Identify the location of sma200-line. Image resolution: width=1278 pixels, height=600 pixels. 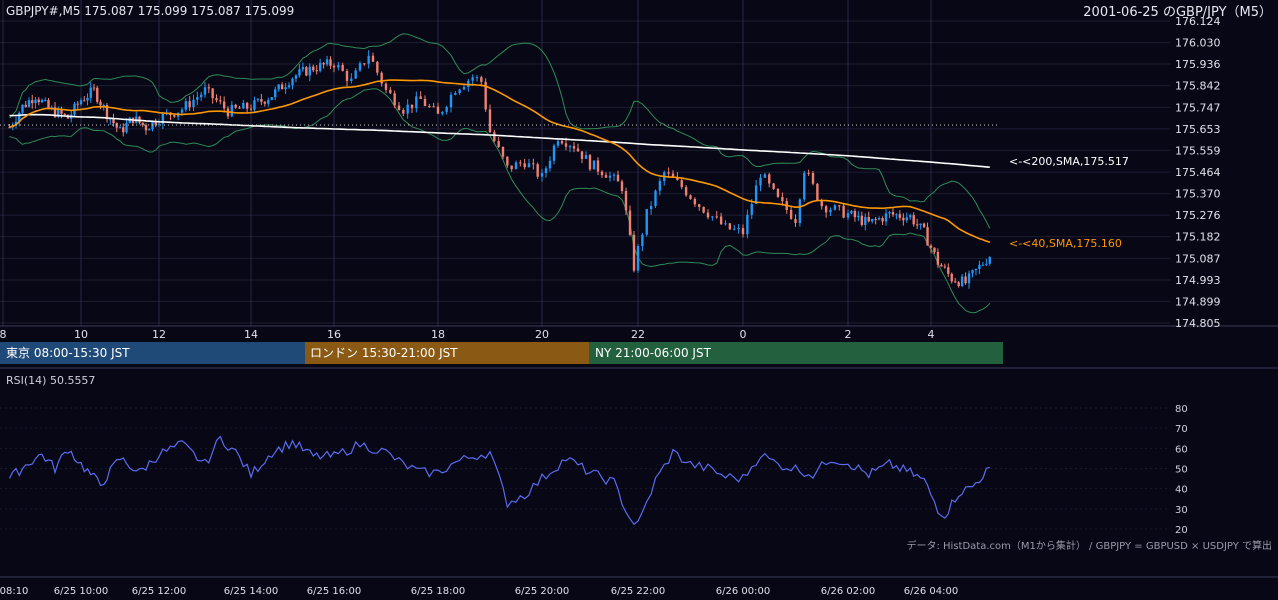
(499, 140).